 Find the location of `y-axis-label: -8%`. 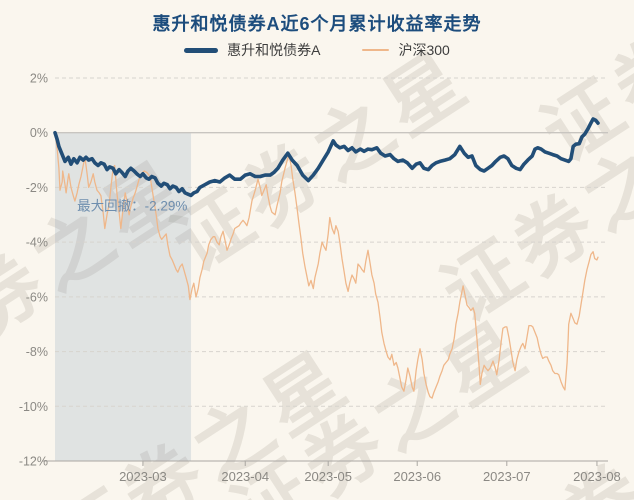

y-axis-label: -8% is located at coordinates (37, 352).